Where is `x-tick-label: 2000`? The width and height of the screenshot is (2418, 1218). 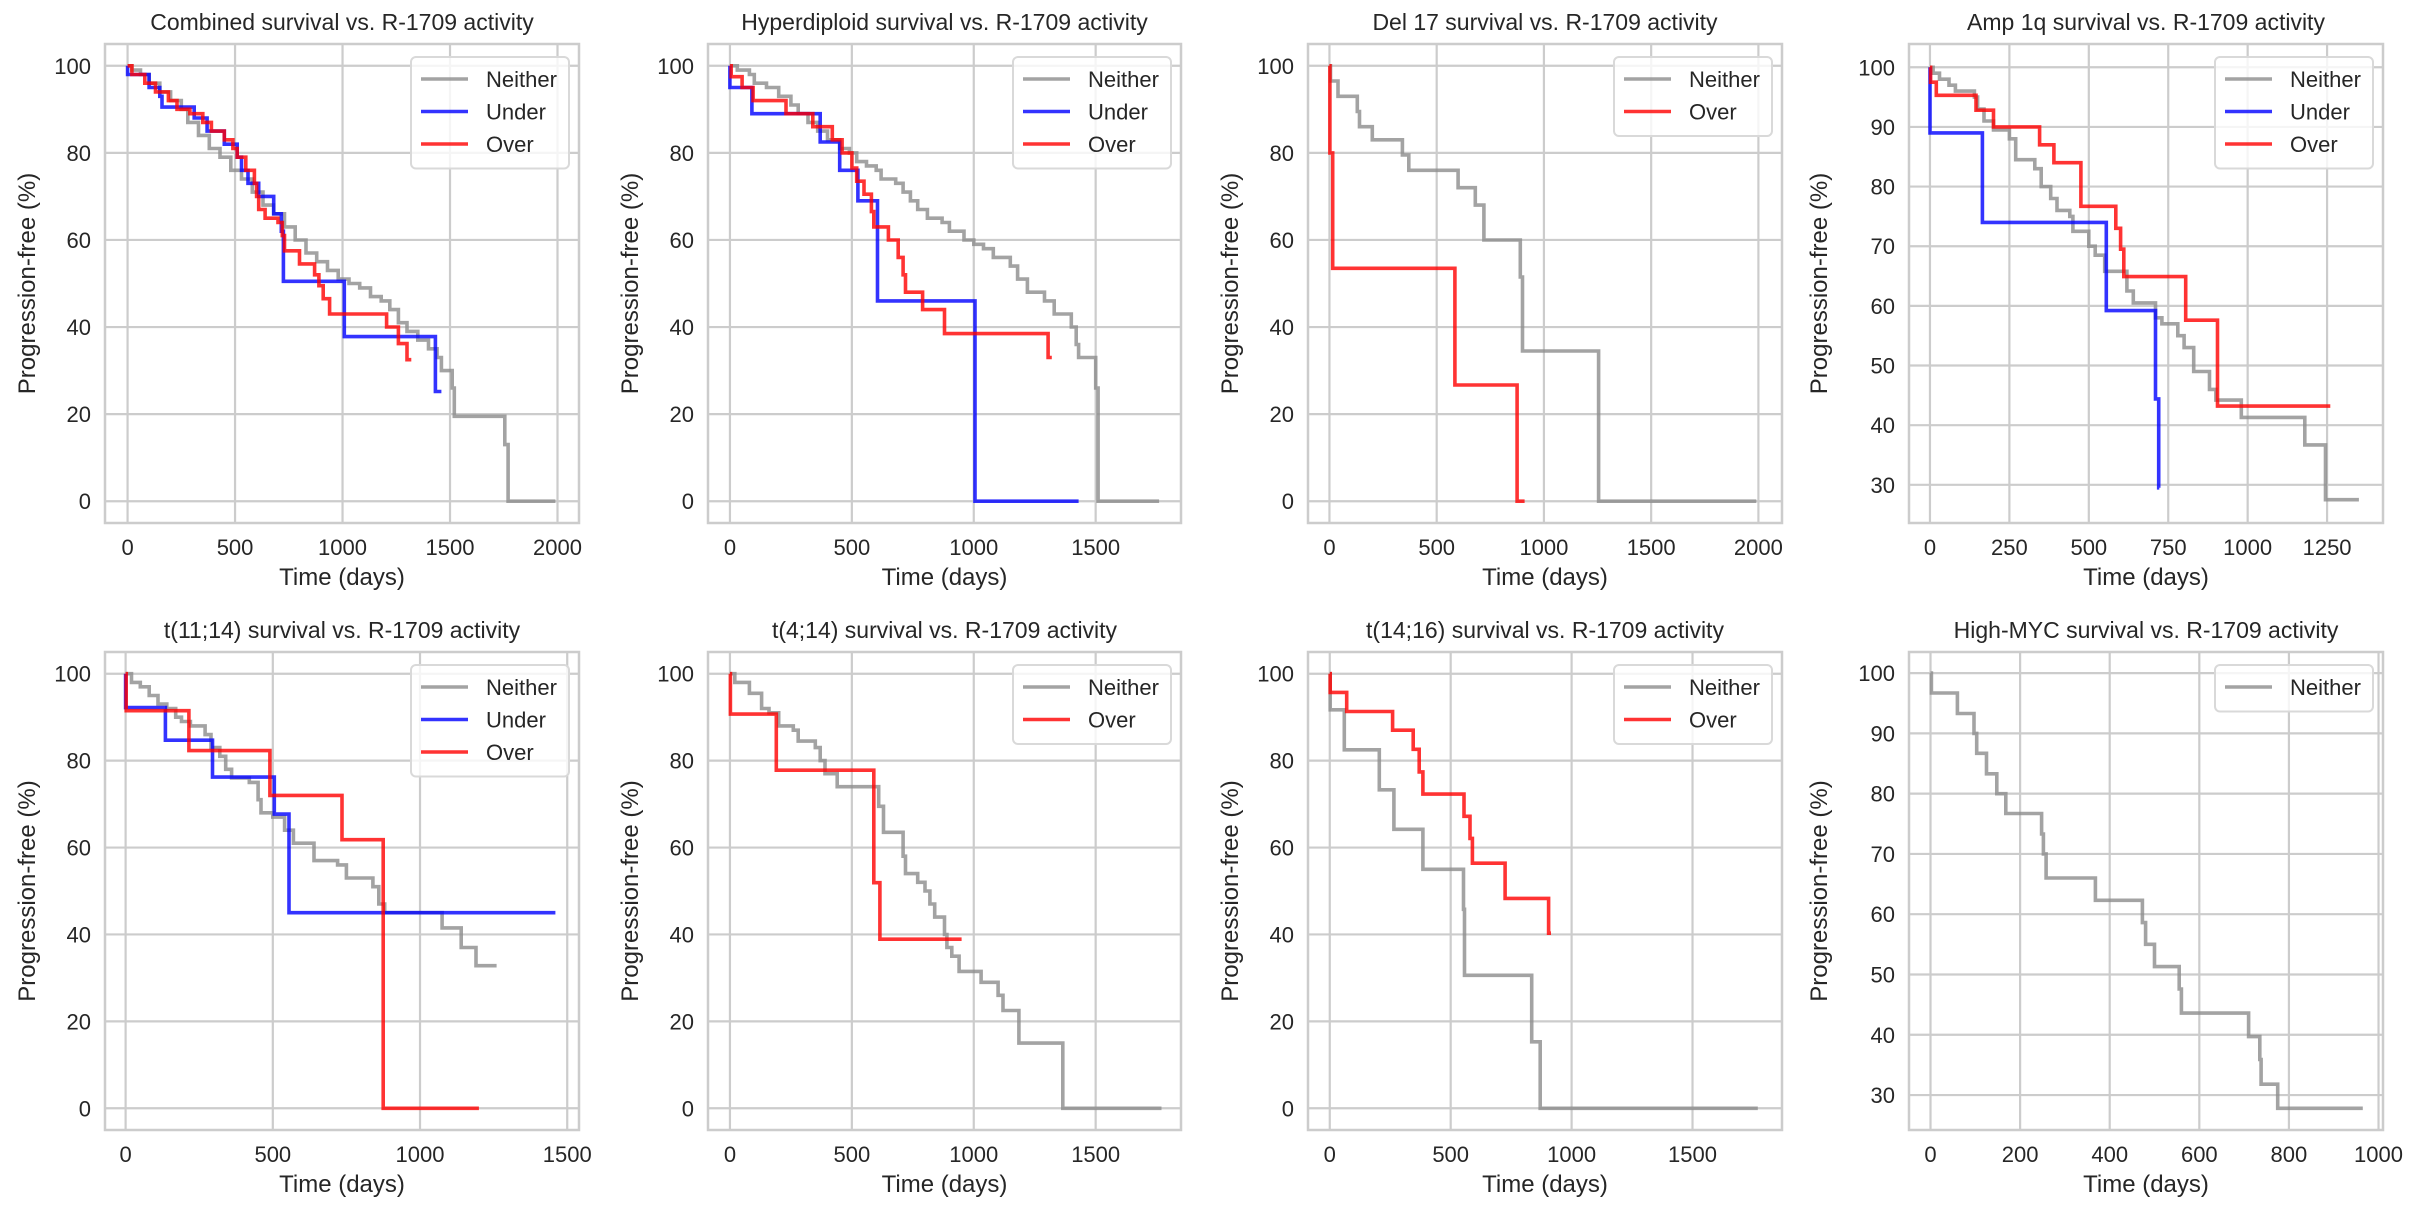
x-tick-label: 2000 is located at coordinates (557, 547).